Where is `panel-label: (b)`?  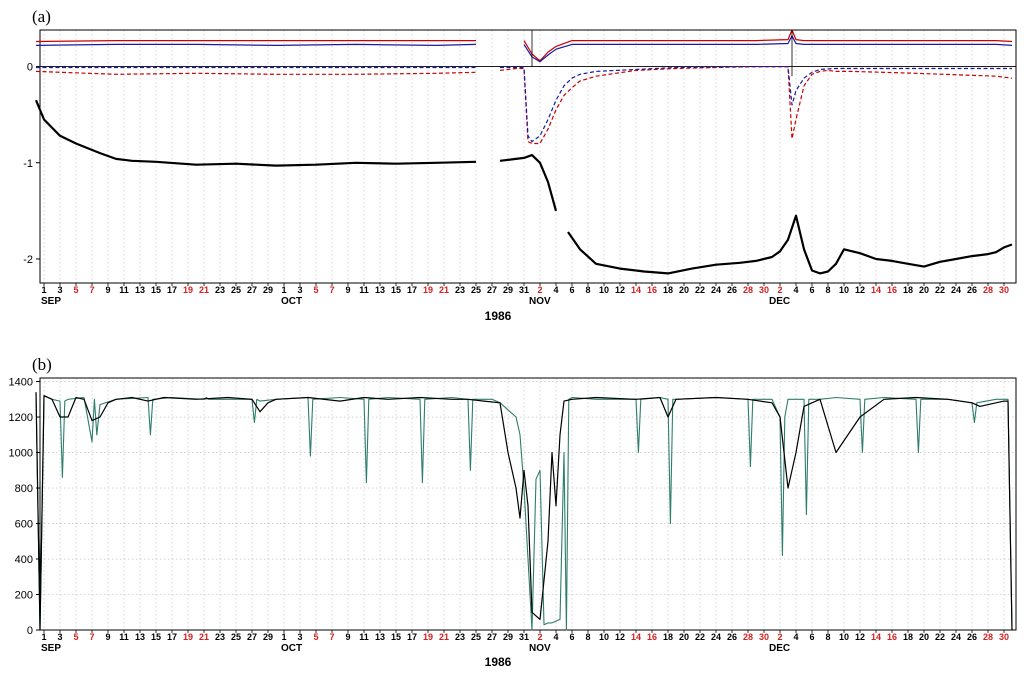
panel-label: (b) is located at coordinates (42, 364).